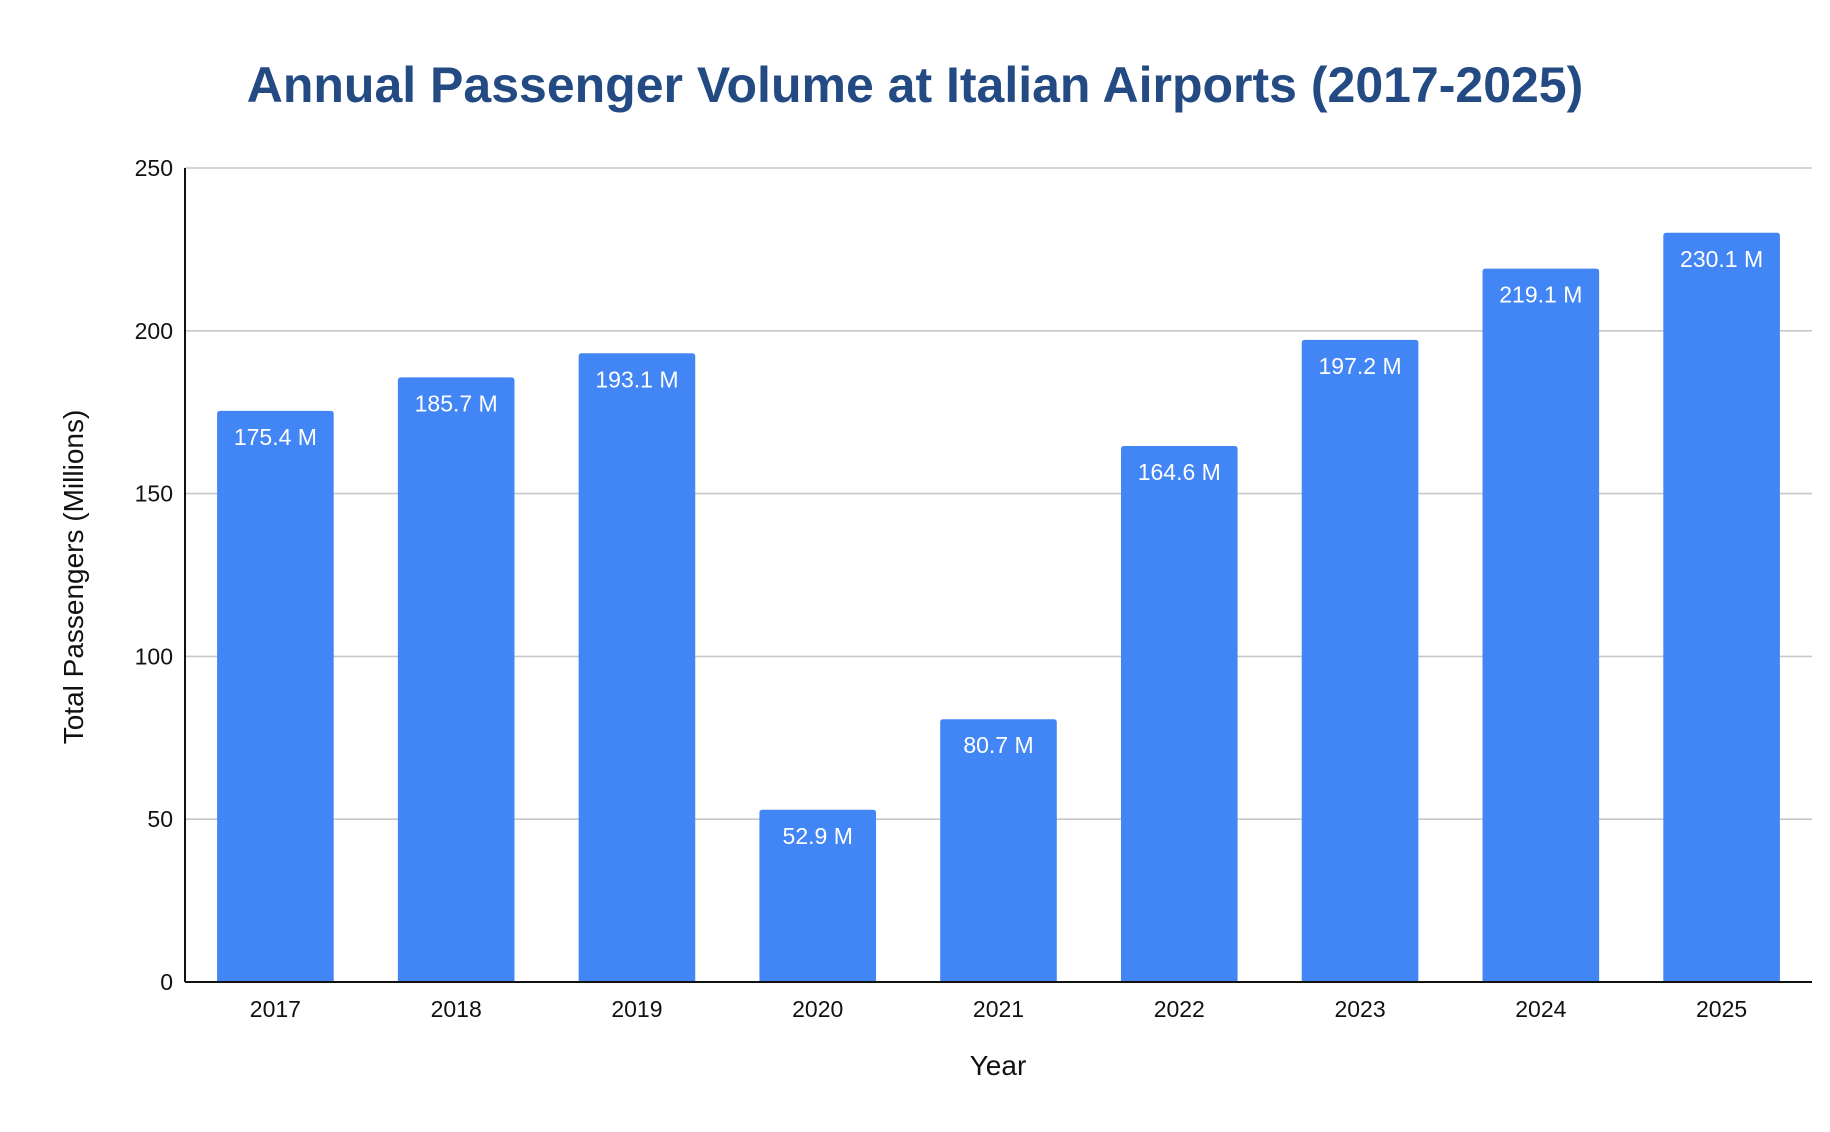 This screenshot has width=1830, height=1132. Describe the element at coordinates (1360, 660) in the screenshot. I see `bar-2023` at that location.